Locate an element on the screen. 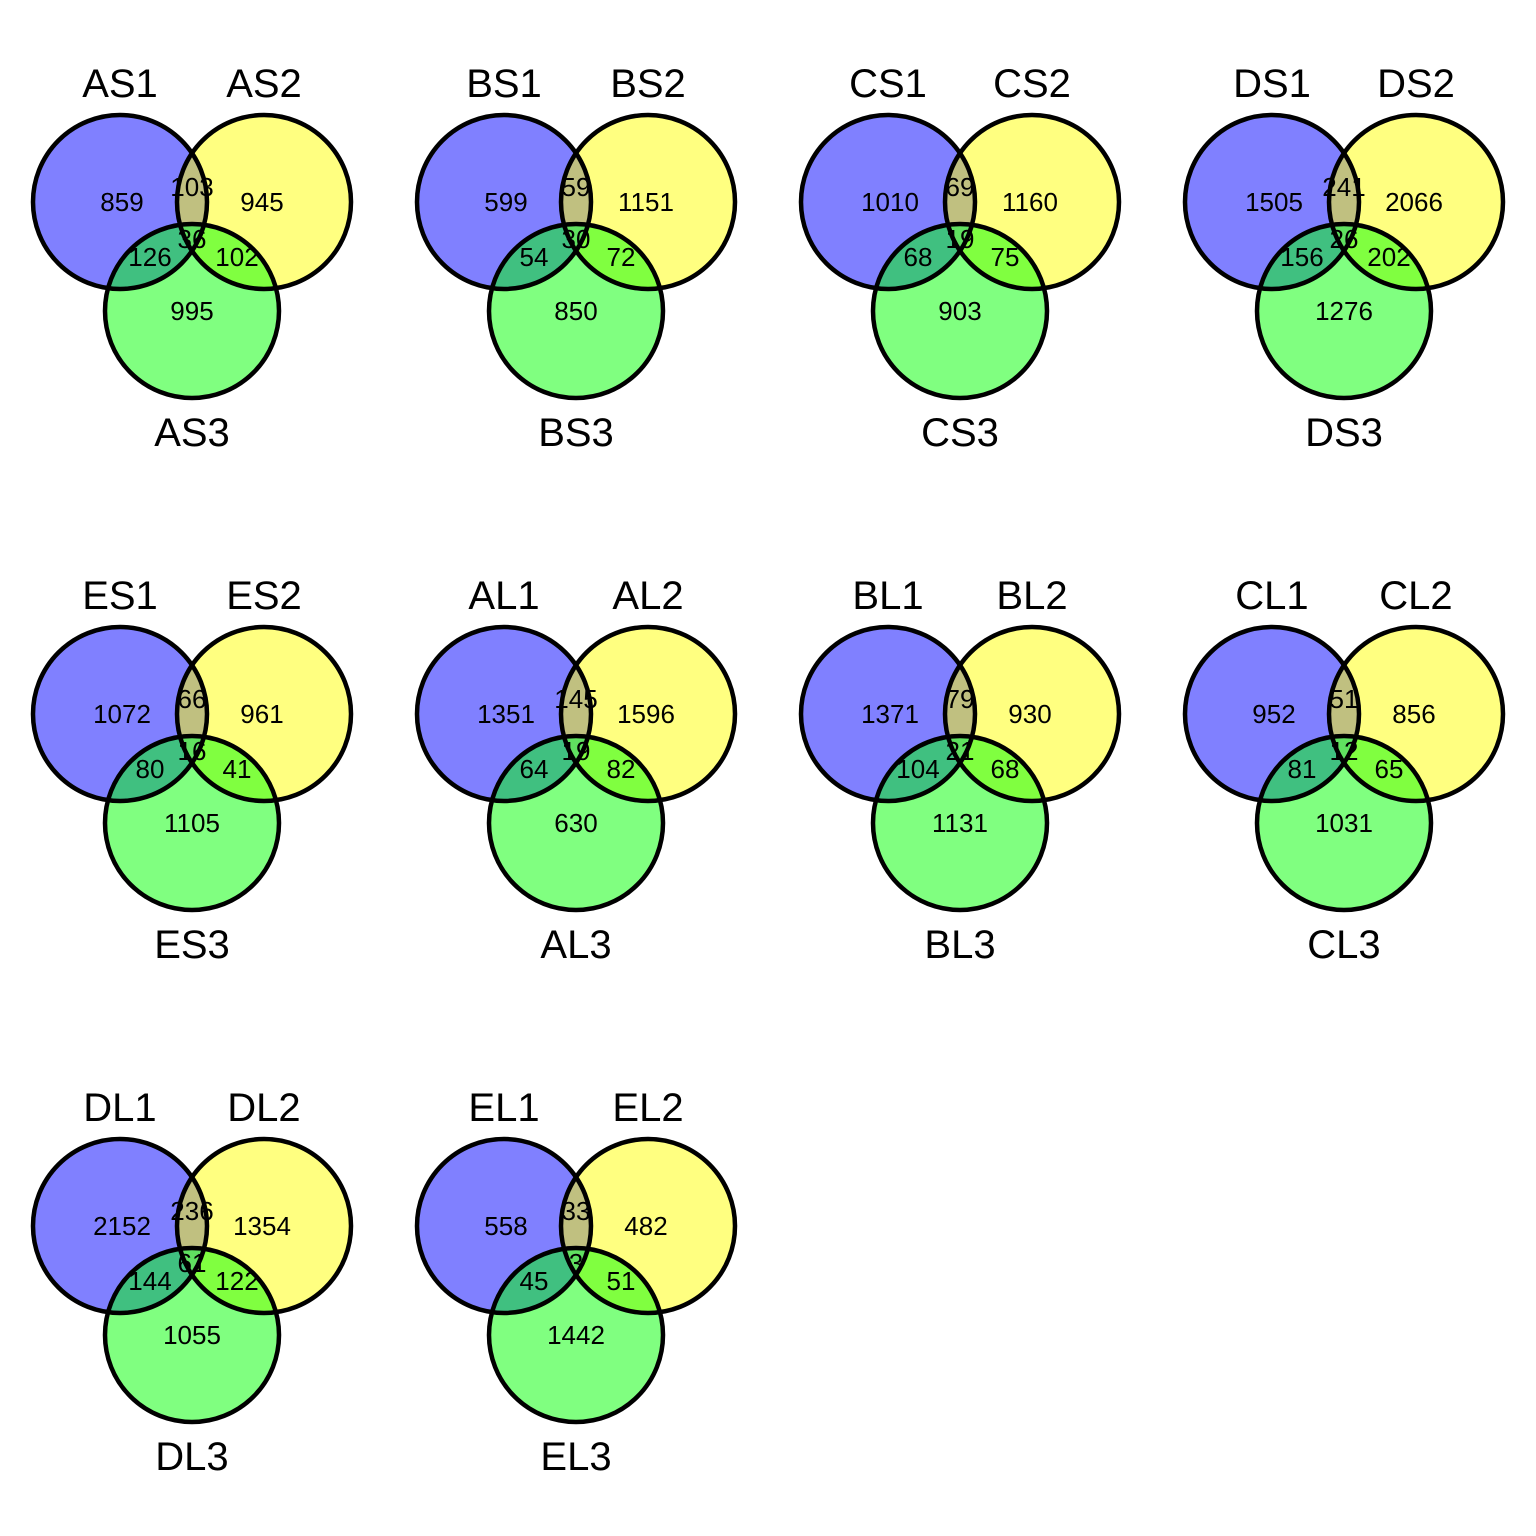 This screenshot has width=1536, height=1536. venn-diagram: DL1 DL2 DL3 2152 1354 1055 236 144 122 61 is located at coordinates (192, 1282).